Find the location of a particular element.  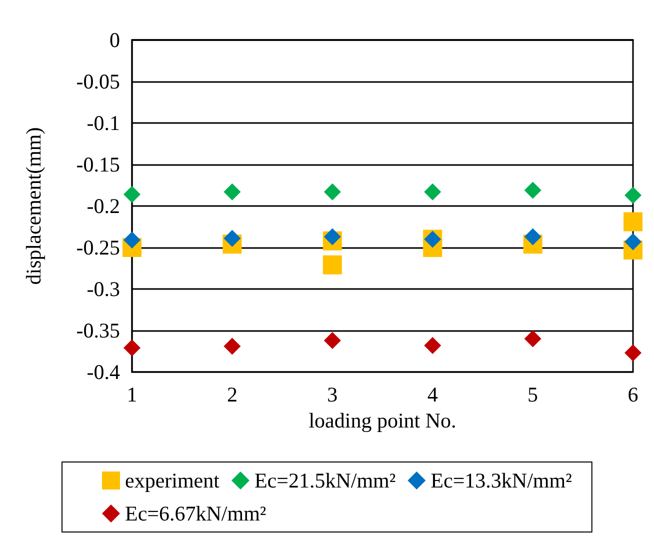

x-tick-label: 6 is located at coordinates (633, 394).